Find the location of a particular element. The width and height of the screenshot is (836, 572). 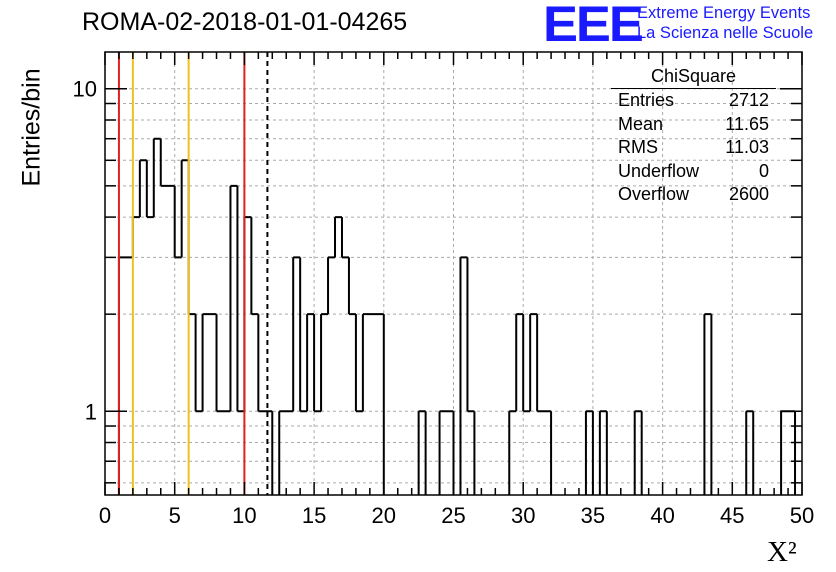

stats-row: RMS 11.03 is located at coordinates (693, 148).